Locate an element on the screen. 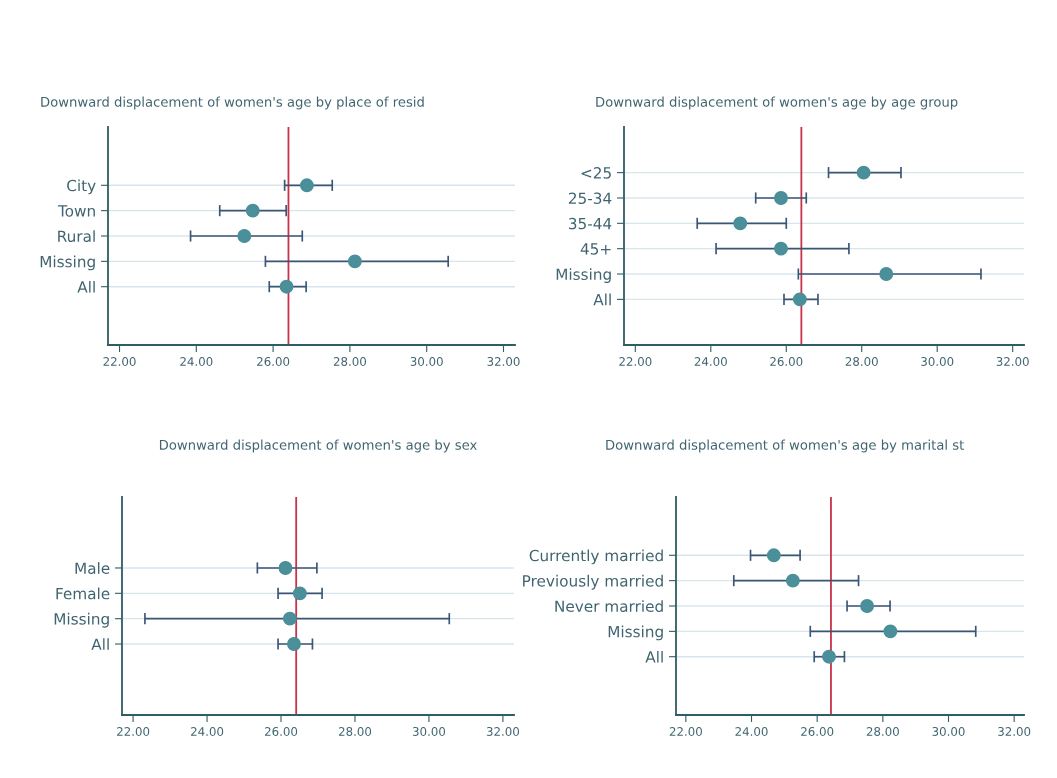 The width and height of the screenshot is (1057, 778). y-tick-label: Rural is located at coordinates (76, 236).